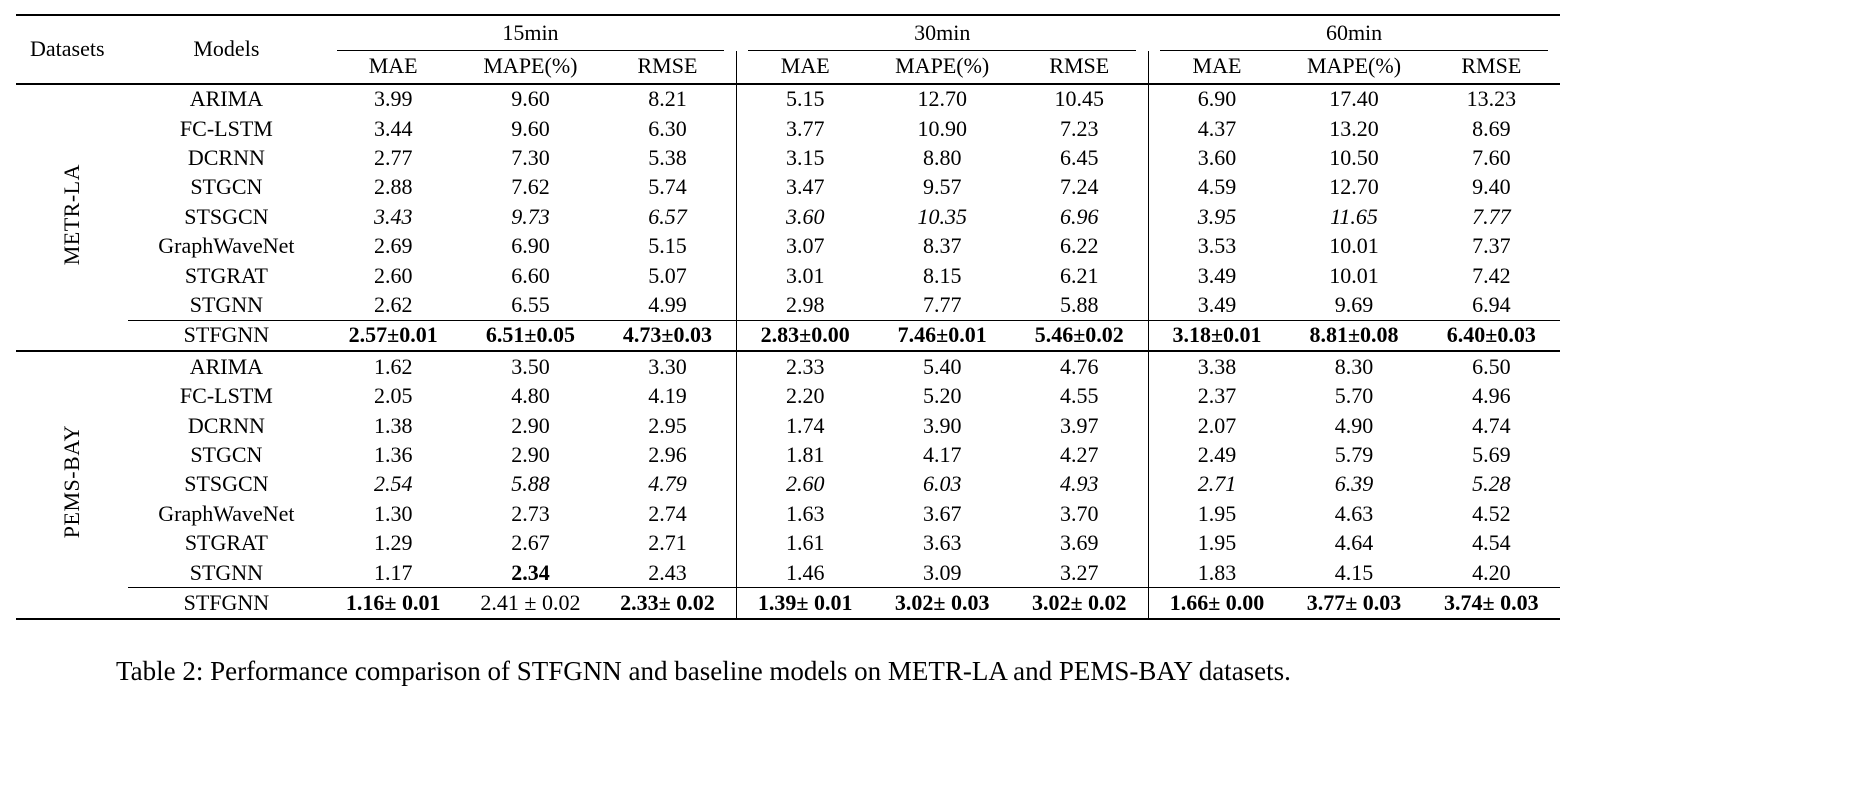 The height and width of the screenshot is (799, 1861). What do you see at coordinates (1216, 276) in the screenshot?
I see `metric-value: 3.49` at bounding box center [1216, 276].